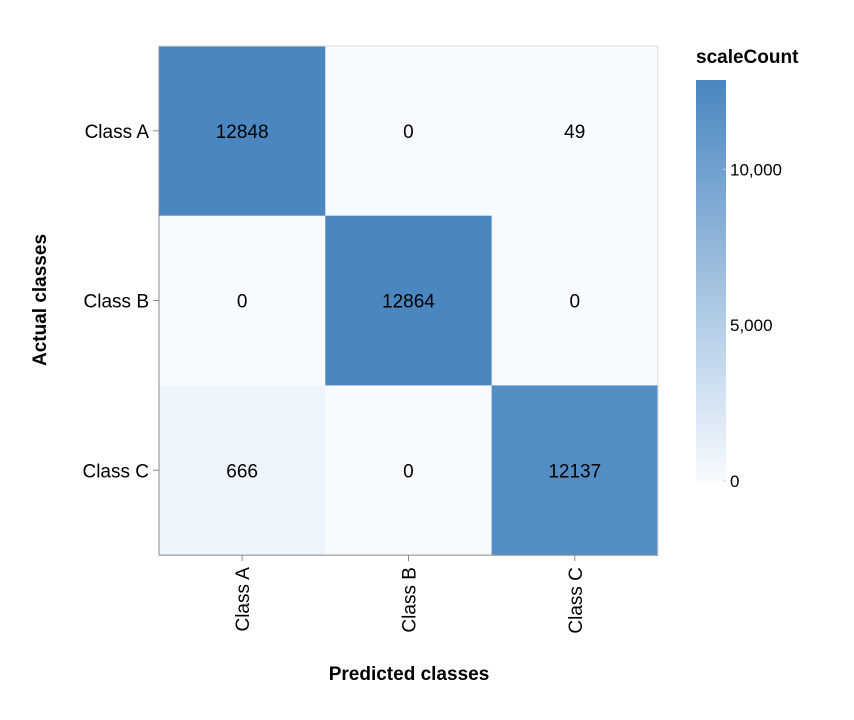  Describe the element at coordinates (409, 674) in the screenshot. I see `x-axis-title: Predicted classes` at that location.